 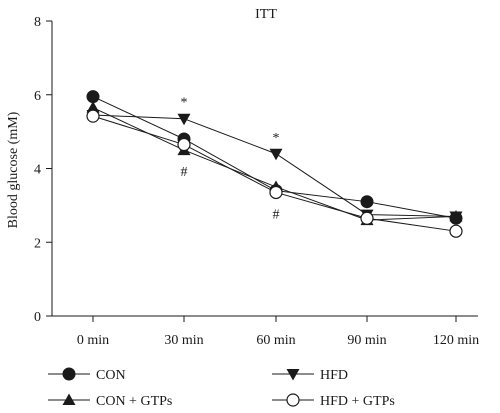 What do you see at coordinates (334, 375) in the screenshot?
I see `legend-label: HFD` at bounding box center [334, 375].